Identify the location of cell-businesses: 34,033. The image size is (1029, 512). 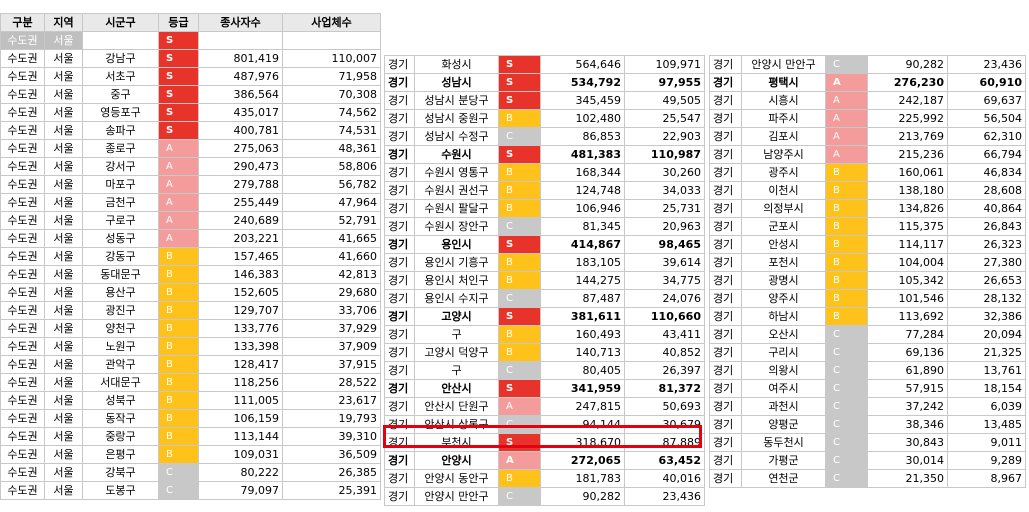
(664, 190).